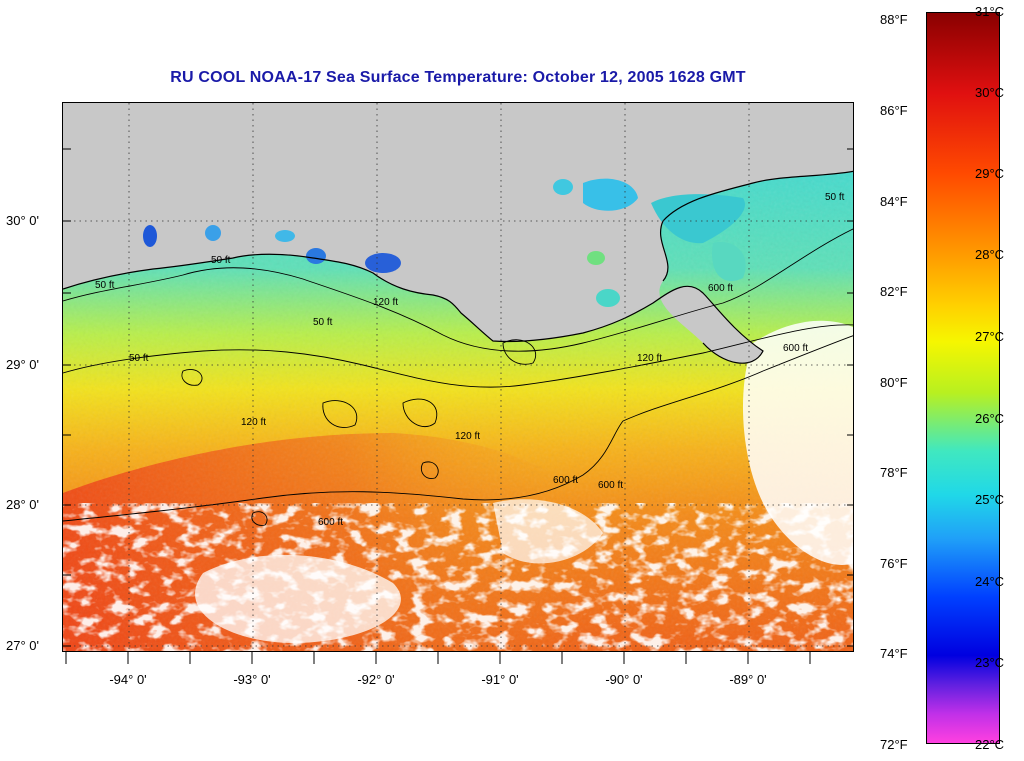 The width and height of the screenshot is (1024, 761). Describe the element at coordinates (990, 254) in the screenshot. I see `colorbar-c-label: 28°C` at that location.